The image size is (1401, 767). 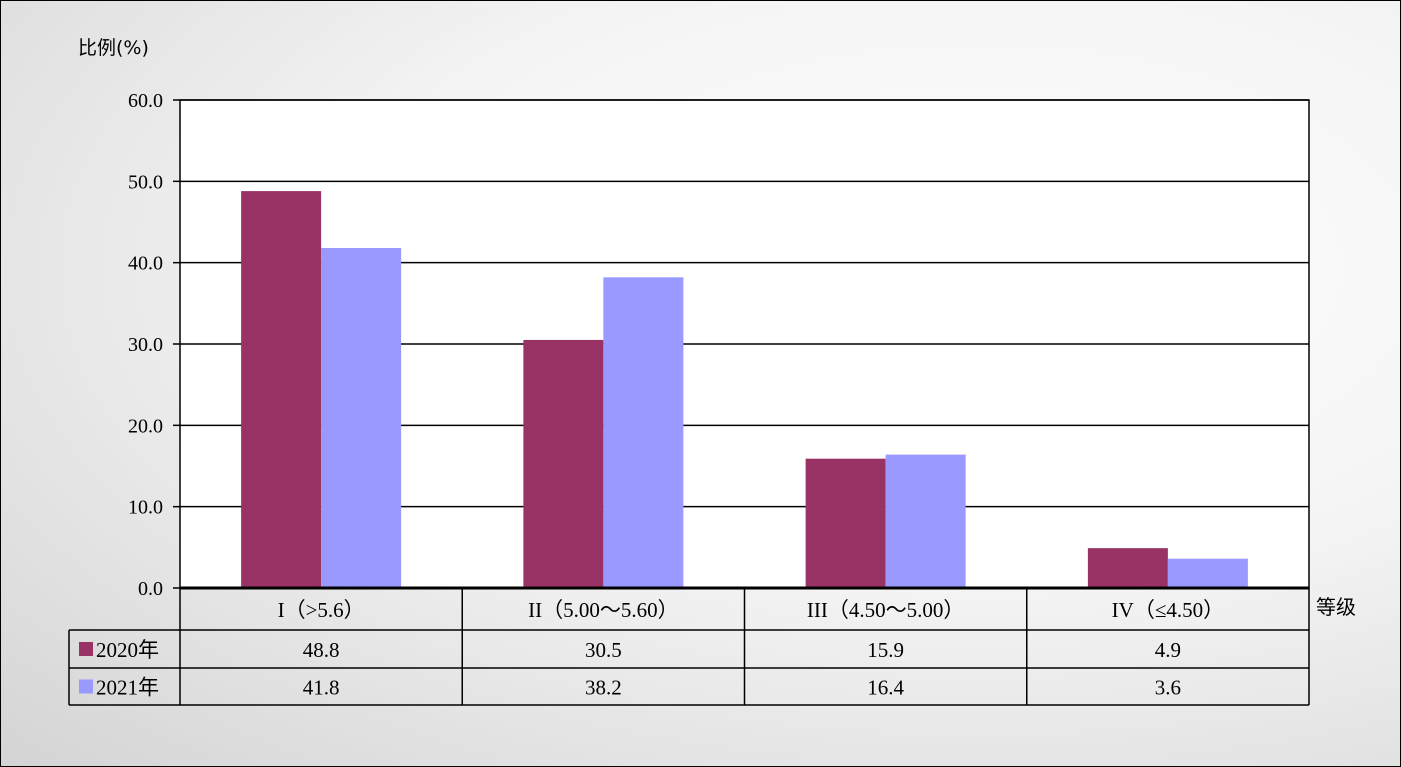 I want to click on category-label: IV（≤4.50）, so click(x=1168, y=610).